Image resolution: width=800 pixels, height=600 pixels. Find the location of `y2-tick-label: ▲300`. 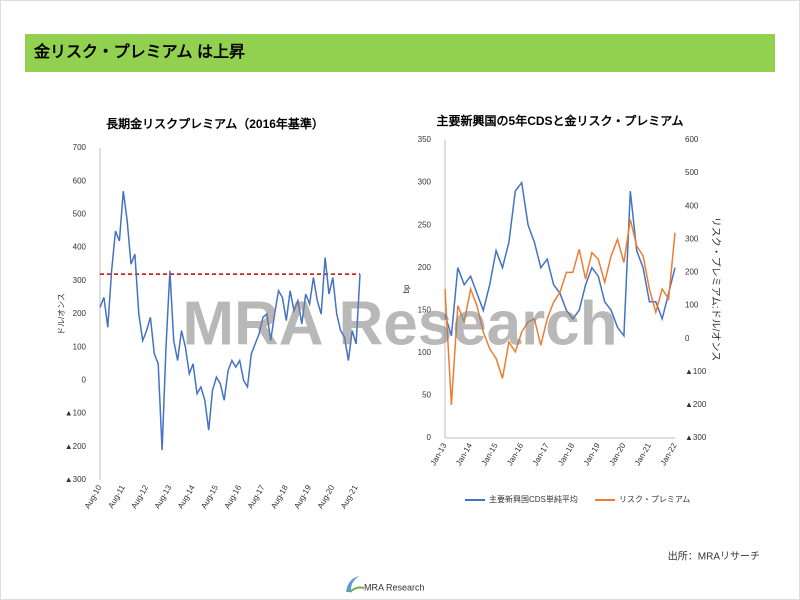

y2-tick-label: ▲300 is located at coordinates (696, 437).